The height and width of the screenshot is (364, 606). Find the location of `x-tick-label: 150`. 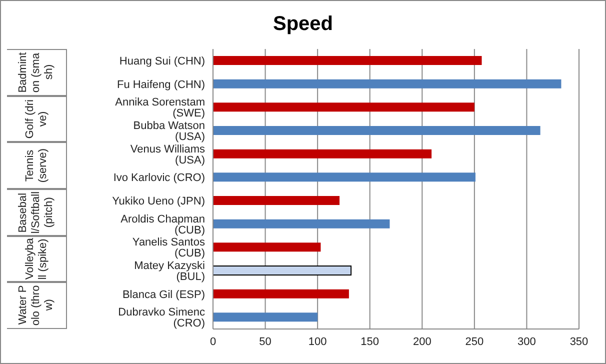

x-tick-label: 150 is located at coordinates (370, 342).